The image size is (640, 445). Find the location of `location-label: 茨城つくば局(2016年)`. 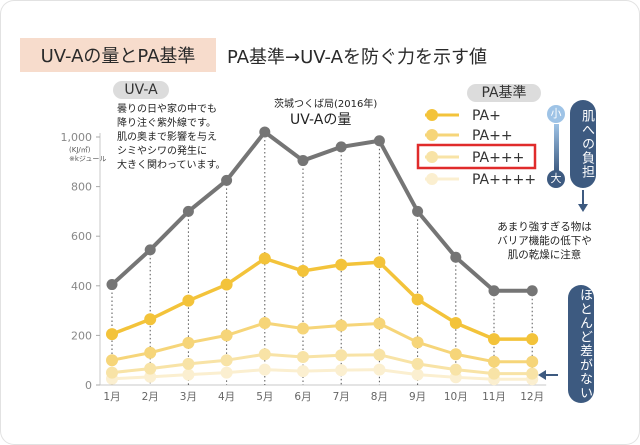

location-label: 茨城つくば局(2016年) is located at coordinates (326, 104).